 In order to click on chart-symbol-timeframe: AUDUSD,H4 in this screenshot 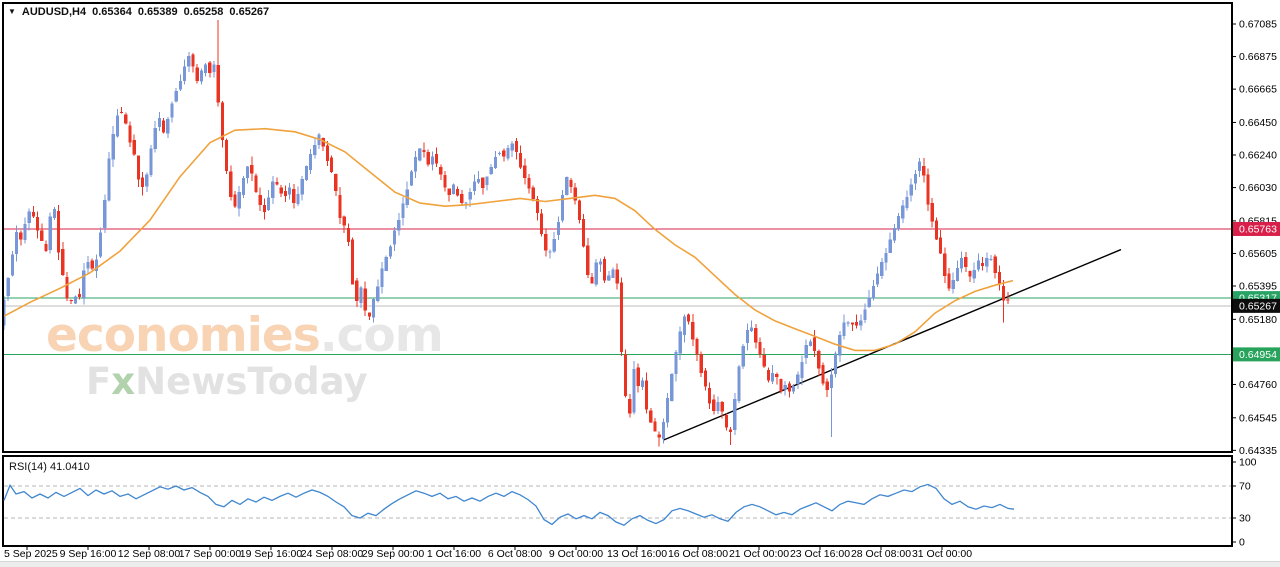, I will do `click(54, 12)`.